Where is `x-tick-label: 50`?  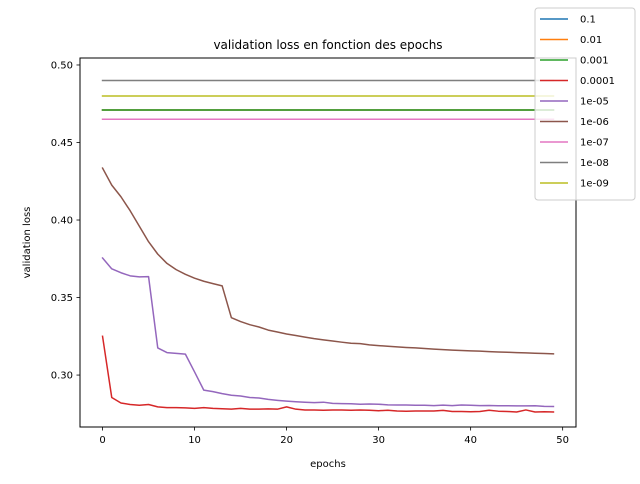 x-tick-label: 50 is located at coordinates (562, 440).